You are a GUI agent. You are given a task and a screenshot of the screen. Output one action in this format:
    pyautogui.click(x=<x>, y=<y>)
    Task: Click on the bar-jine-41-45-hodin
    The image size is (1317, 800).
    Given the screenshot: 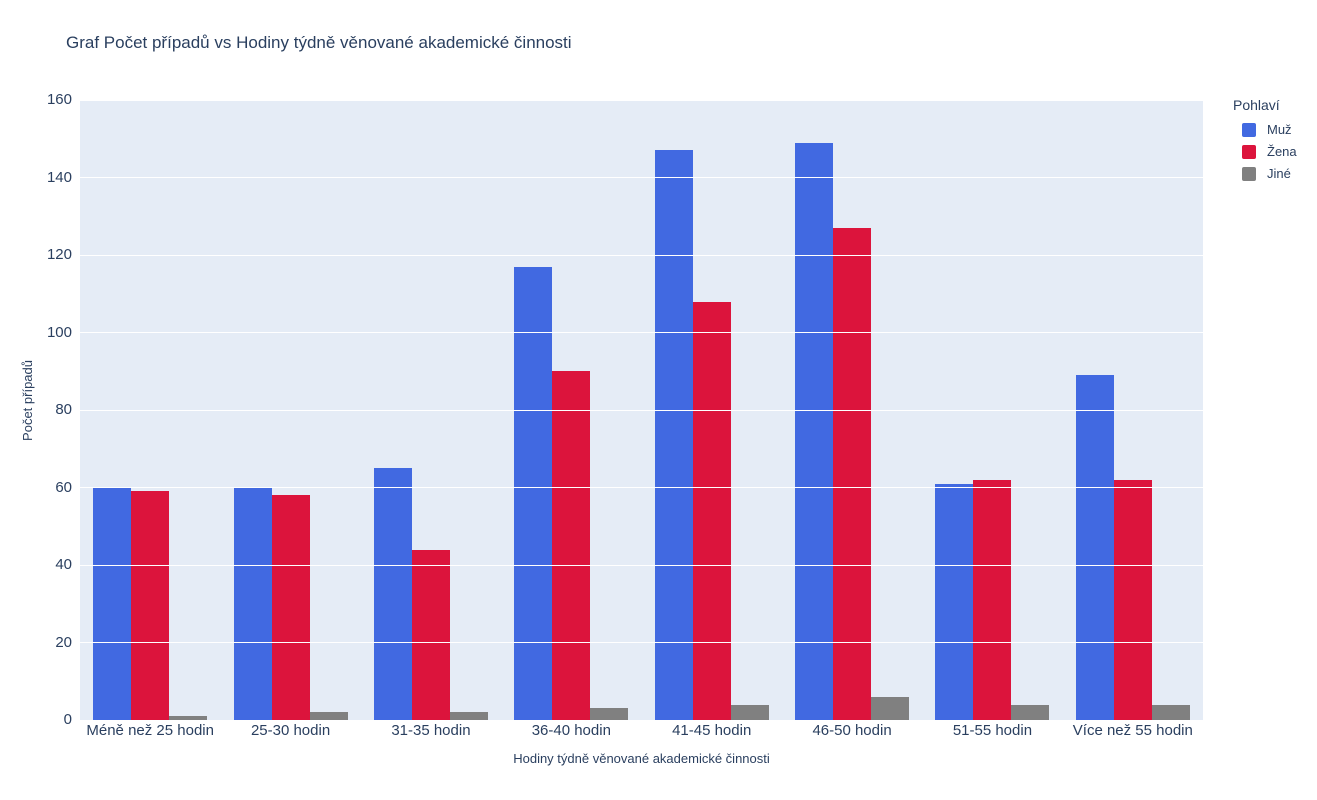 What is the action you would take?
    pyautogui.click(x=749, y=712)
    